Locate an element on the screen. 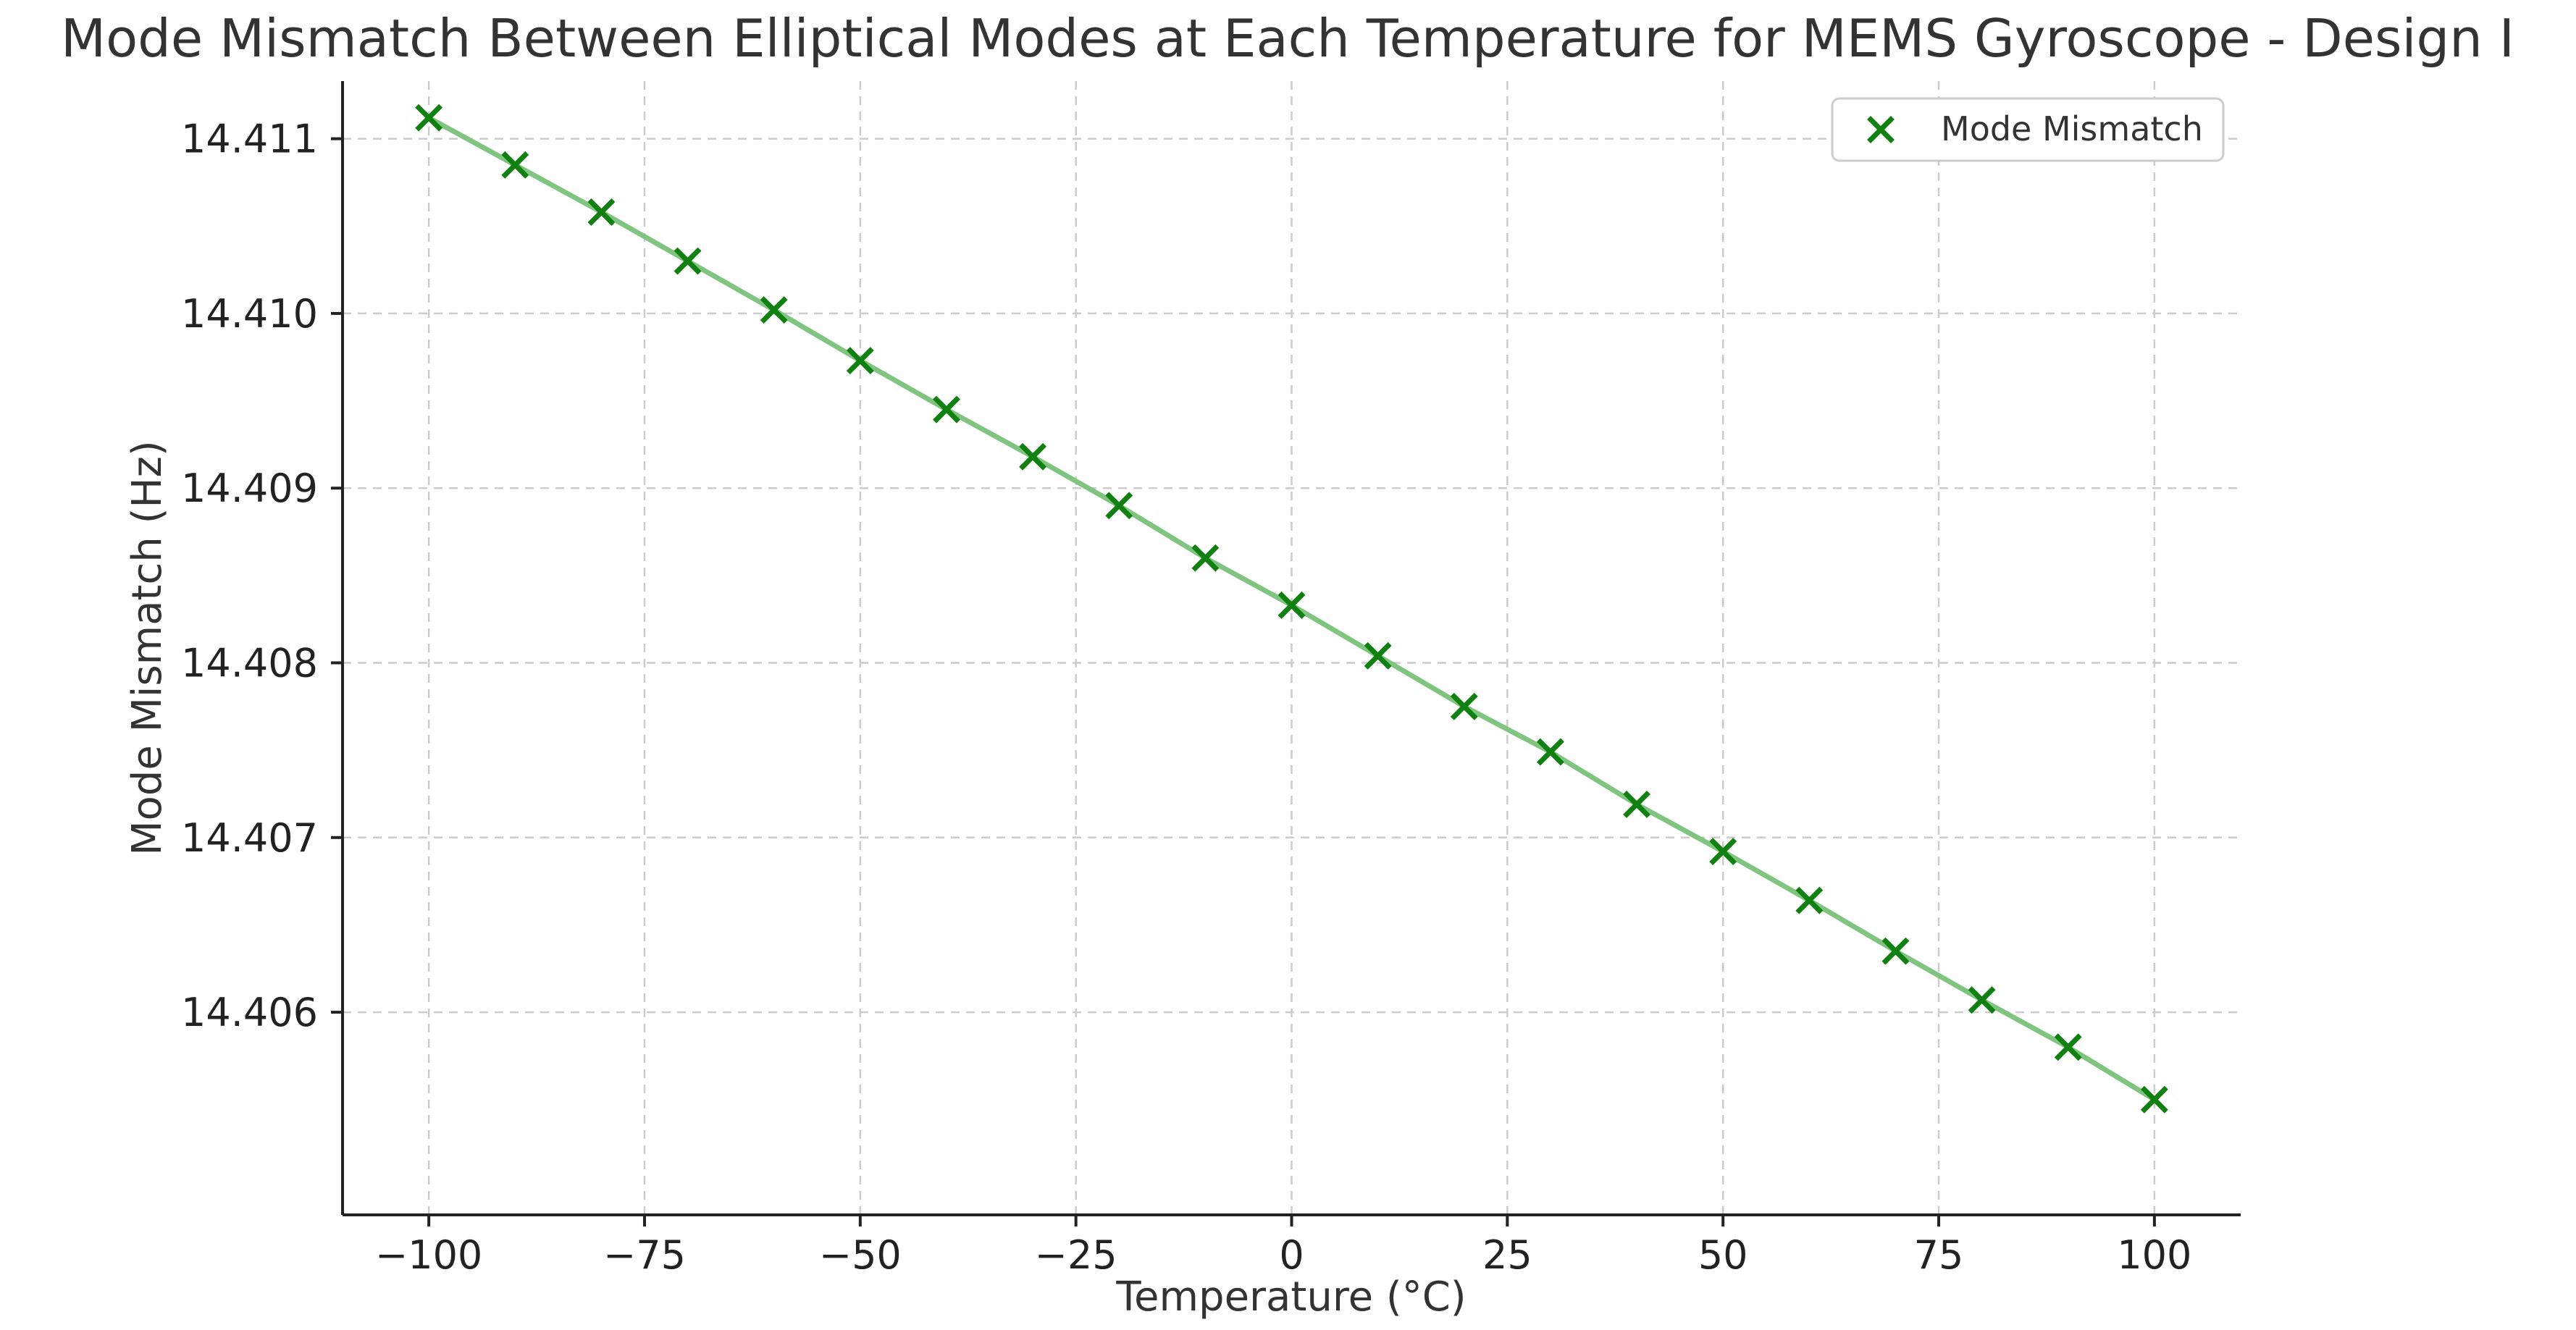 The width and height of the screenshot is (2576, 1330). x-tick-label: 0 is located at coordinates (1291, 1255).